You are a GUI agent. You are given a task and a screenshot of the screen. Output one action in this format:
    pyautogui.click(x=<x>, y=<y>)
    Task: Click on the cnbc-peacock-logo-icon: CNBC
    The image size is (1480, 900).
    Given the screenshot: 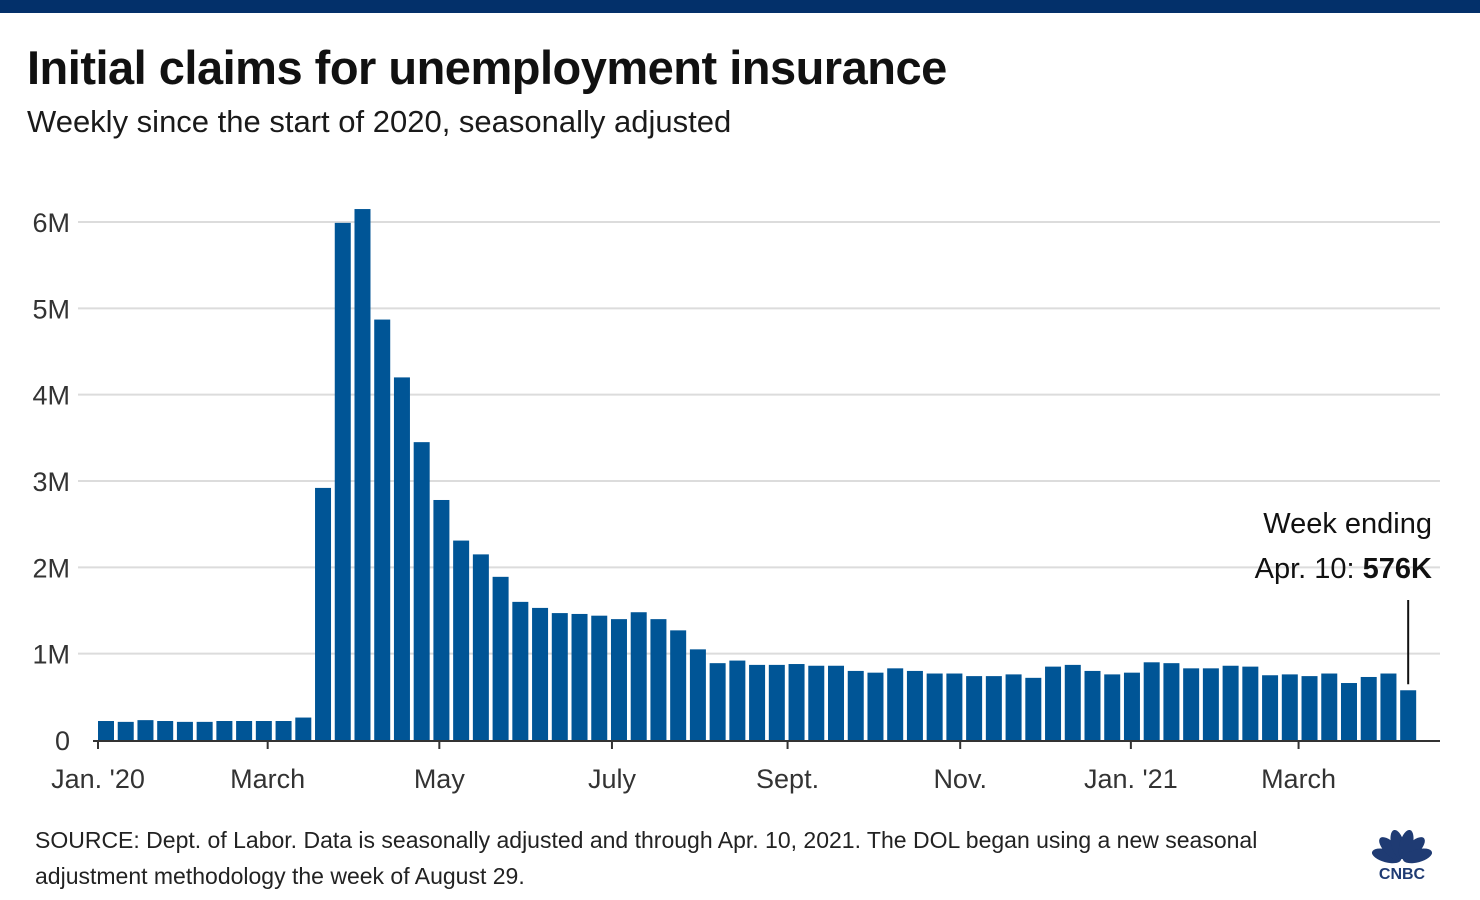 What is the action you would take?
    pyautogui.click(x=1402, y=855)
    